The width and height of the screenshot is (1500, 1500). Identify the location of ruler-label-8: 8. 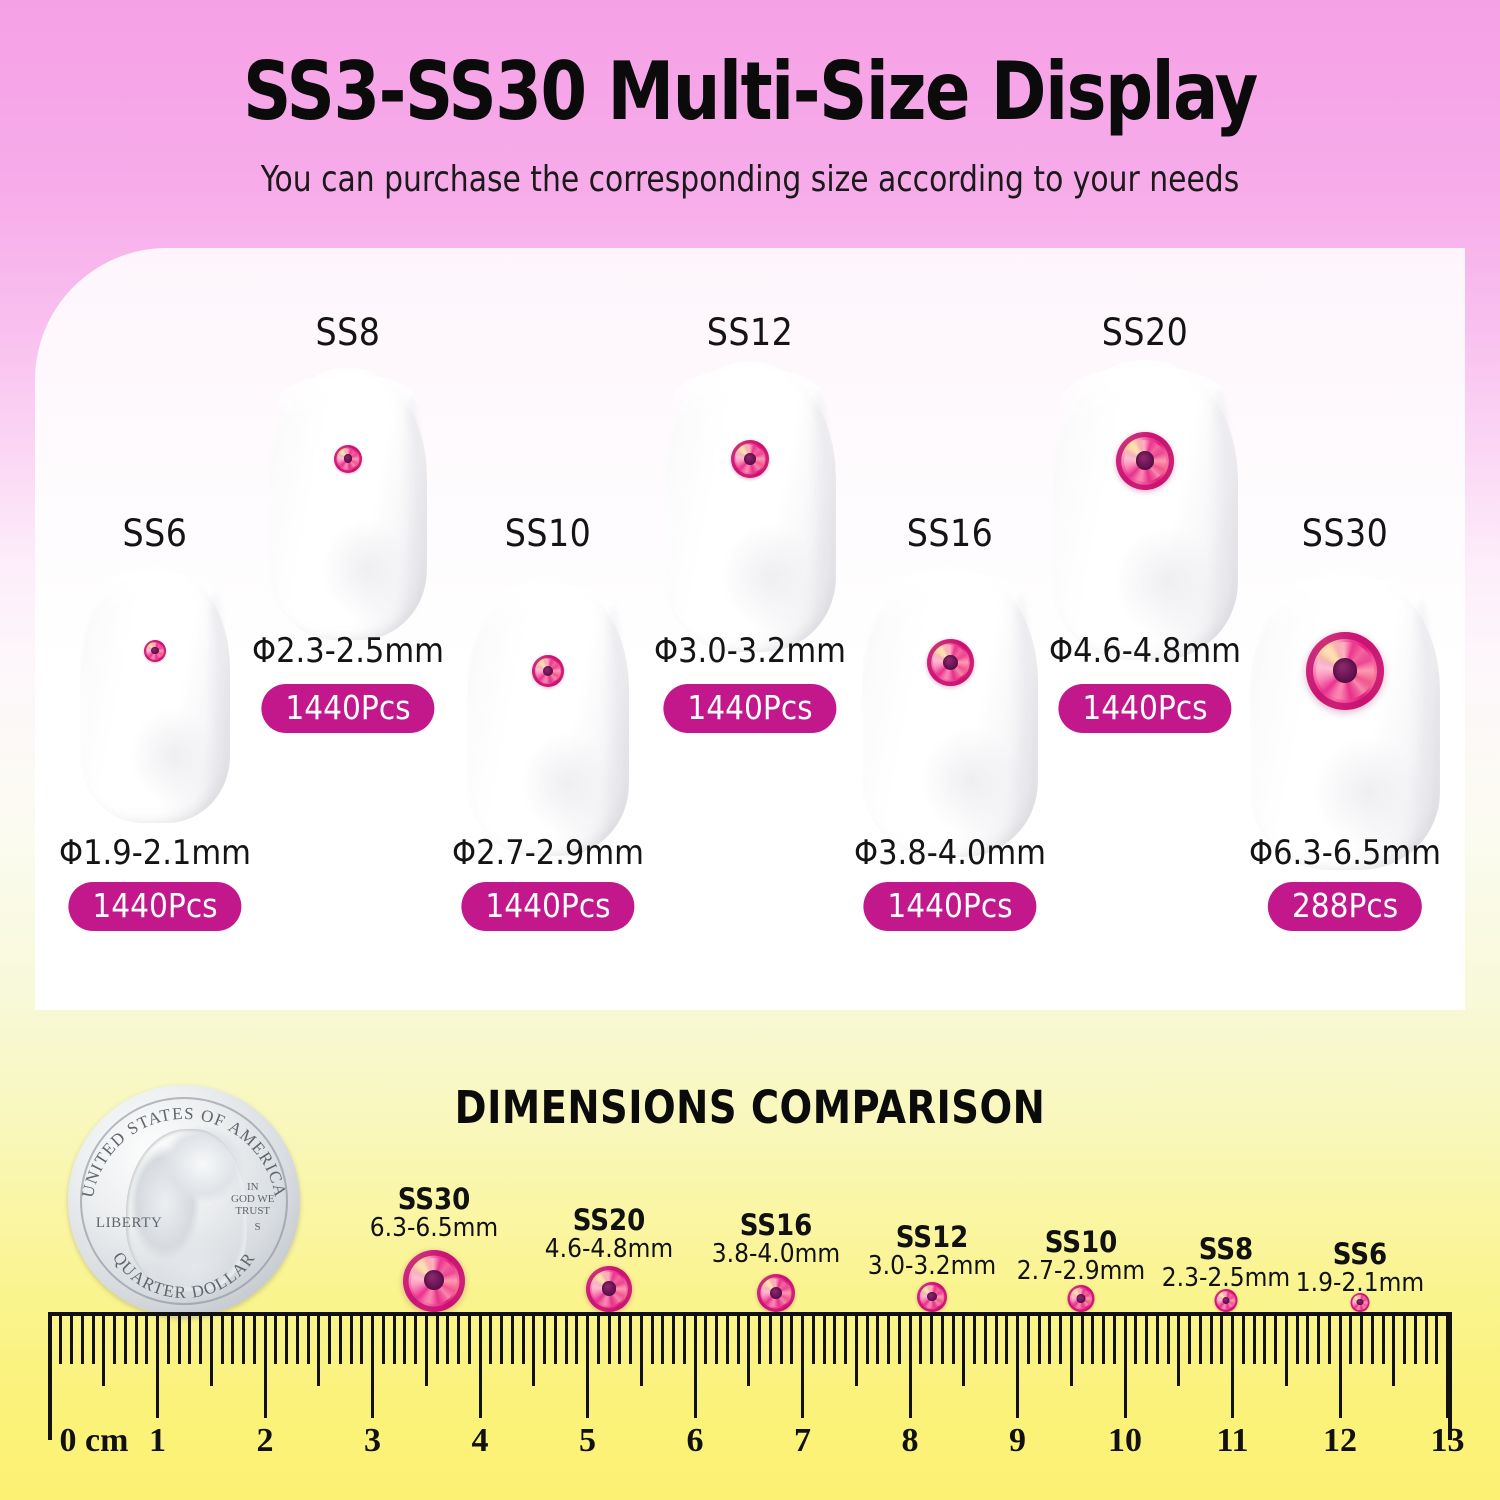
(910, 1440).